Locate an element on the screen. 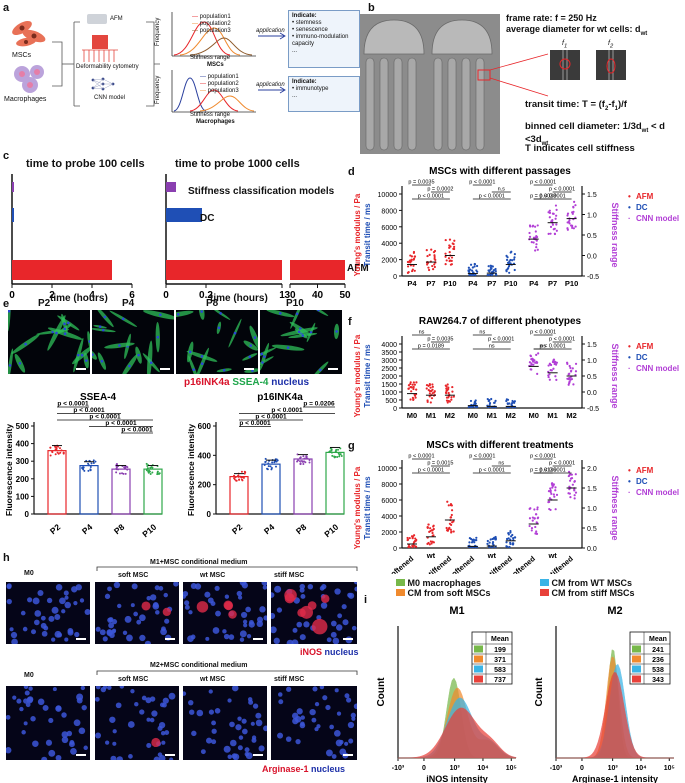 The height and width of the screenshot is (783, 685). h2-col-wt: wt MSC is located at coordinates (213, 679).